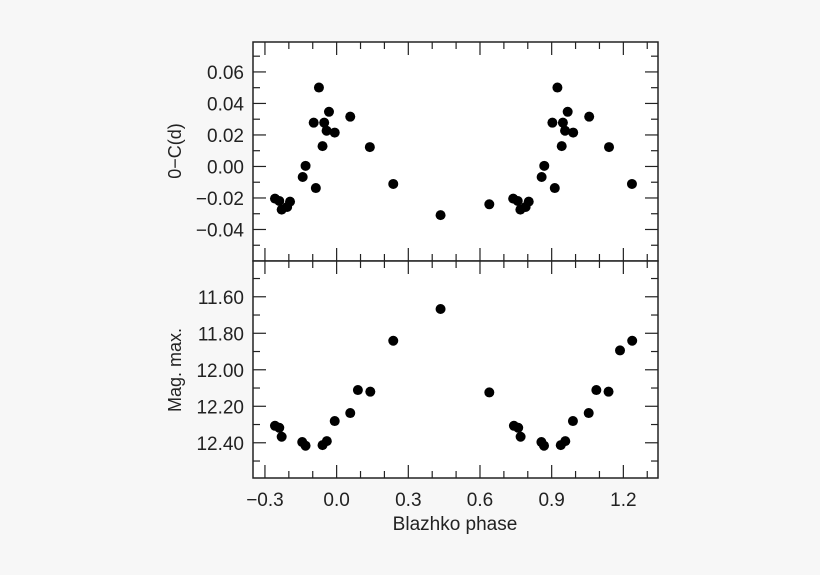 The height and width of the screenshot is (575, 820). I want to click on y-tick-label: 12.20, so click(220, 407).